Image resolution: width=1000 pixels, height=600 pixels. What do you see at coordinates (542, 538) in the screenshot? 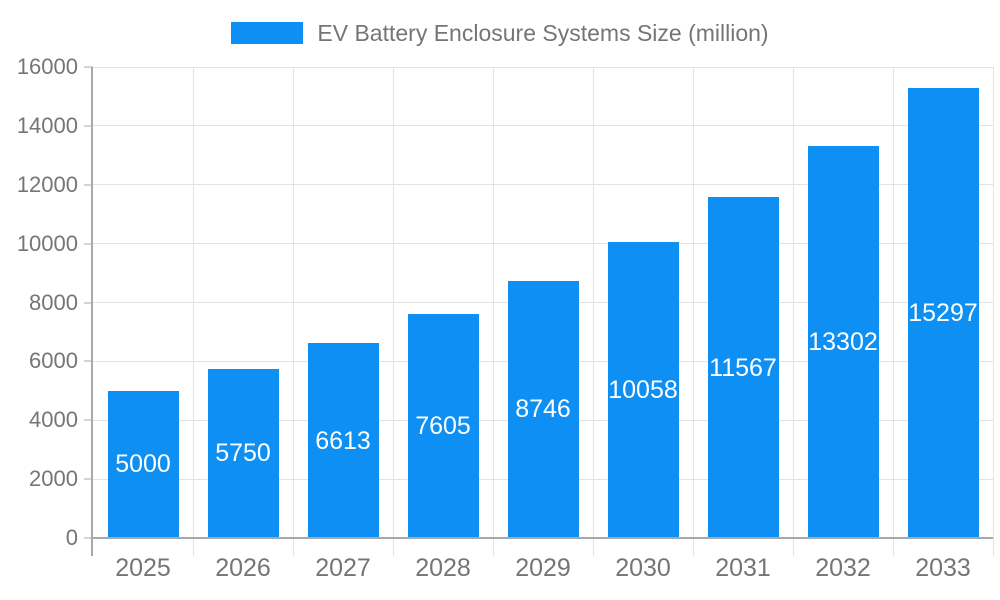
I see `x-axis-line` at bounding box center [542, 538].